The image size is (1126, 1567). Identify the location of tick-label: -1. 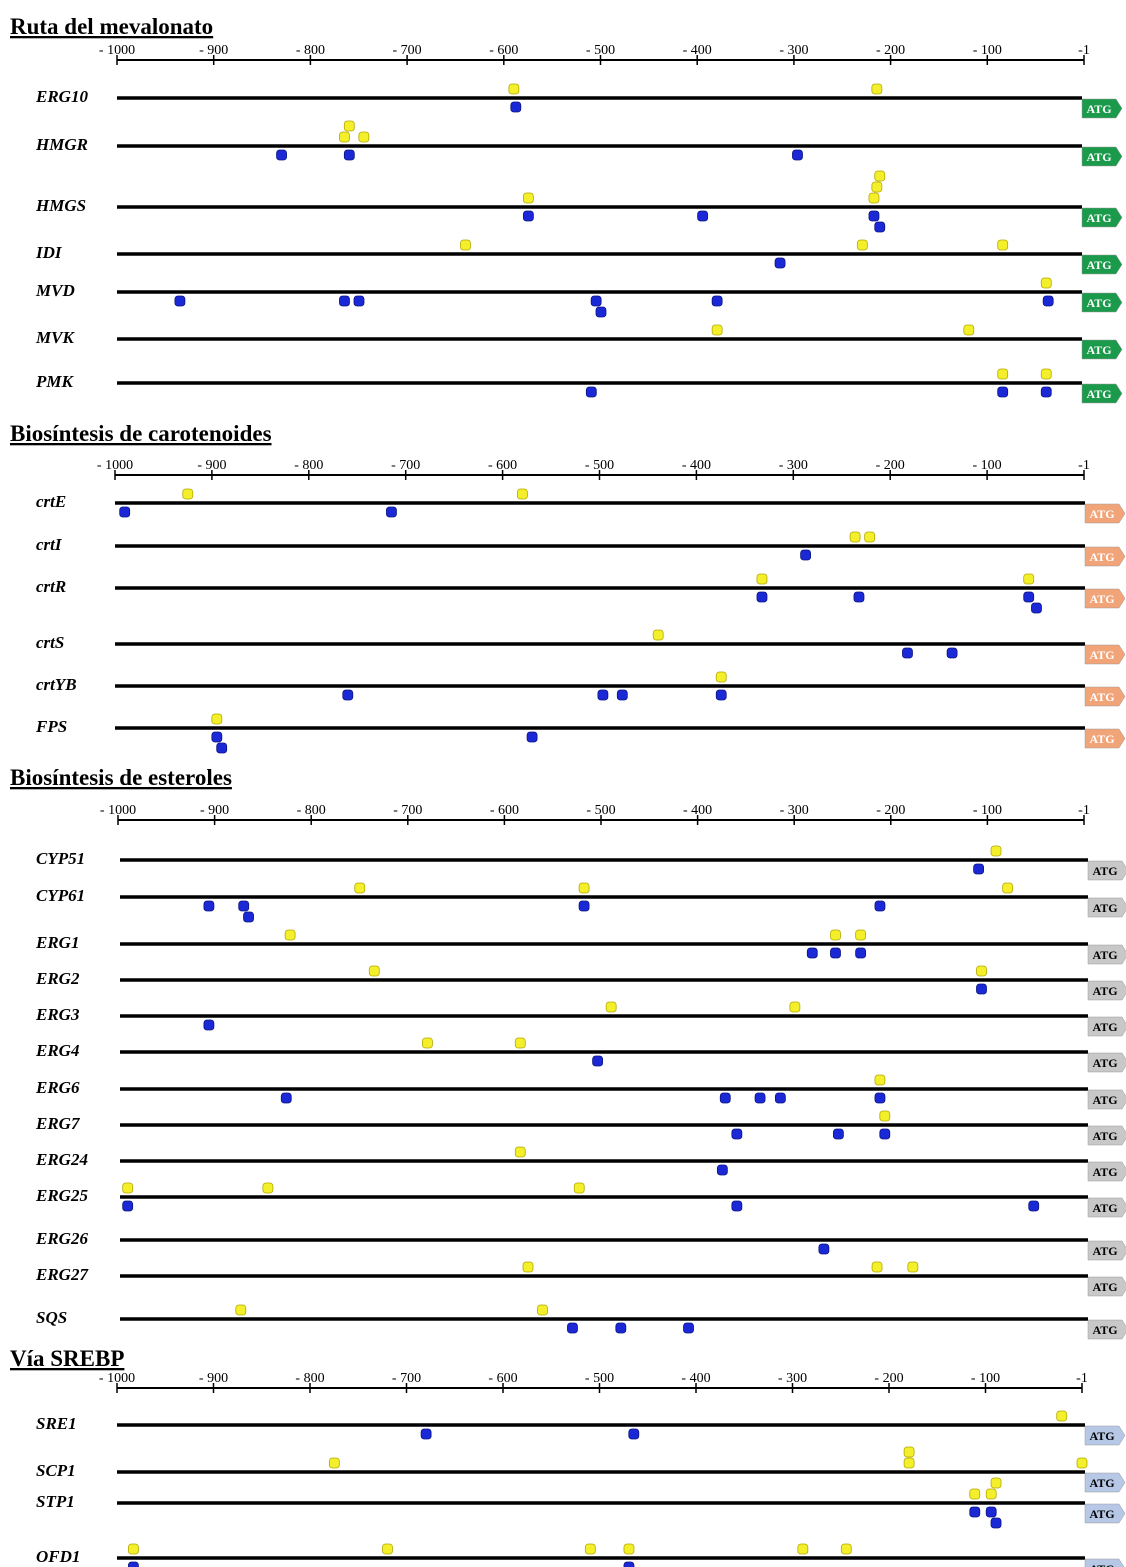
(1084, 465).